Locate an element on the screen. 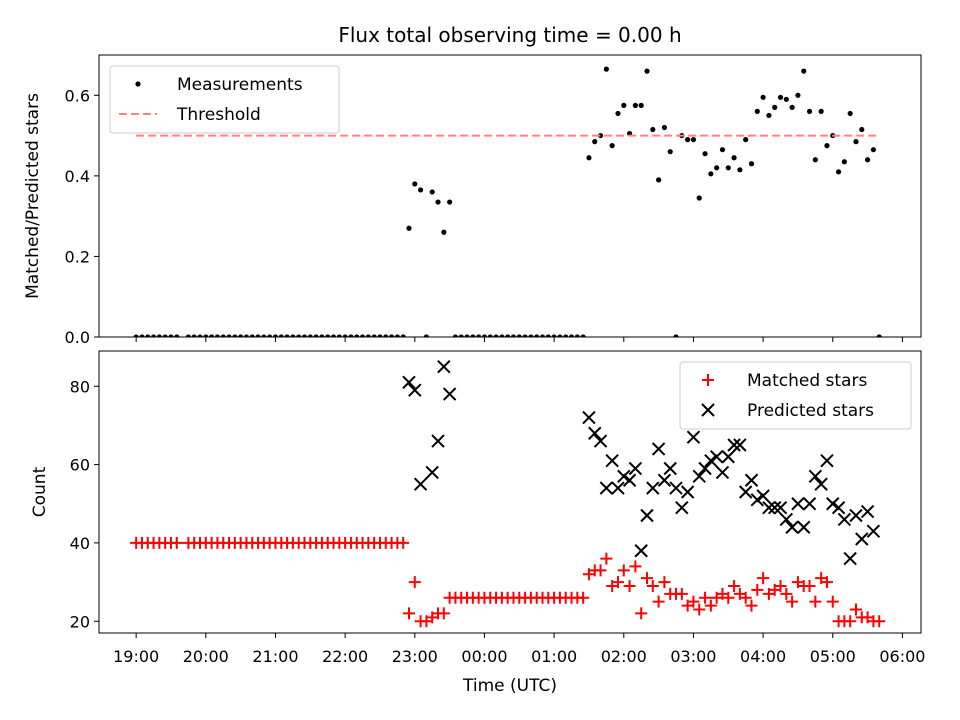 The width and height of the screenshot is (960, 720). legend-box is located at coordinates (795, 395).